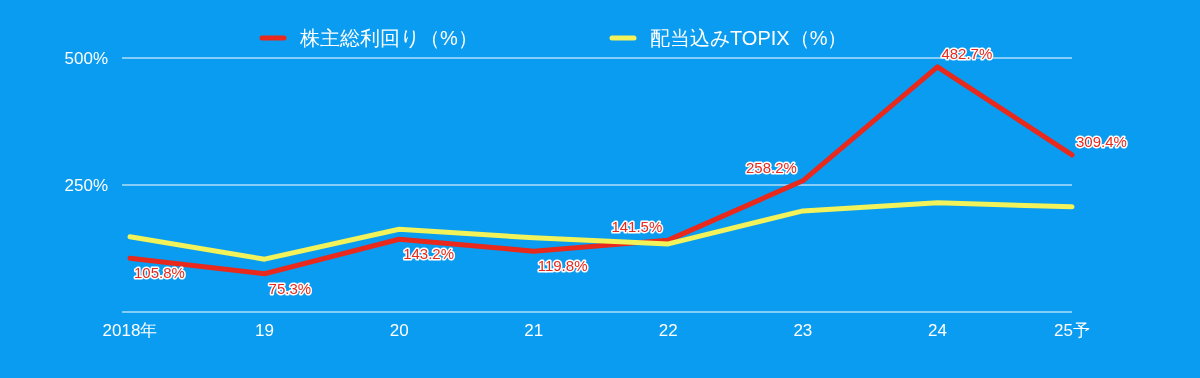 The height and width of the screenshot is (378, 1200). What do you see at coordinates (967, 53) in the screenshot?
I see `data-label: 482.7%` at bounding box center [967, 53].